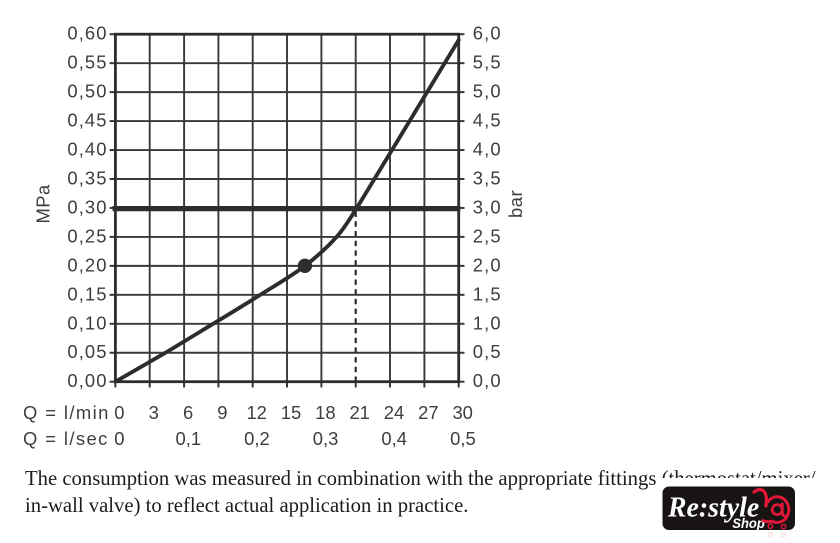 Image resolution: width=840 pixels, height=543 pixels. Describe the element at coordinates (487, 91) in the screenshot. I see `svg-text: 5,0` at that location.